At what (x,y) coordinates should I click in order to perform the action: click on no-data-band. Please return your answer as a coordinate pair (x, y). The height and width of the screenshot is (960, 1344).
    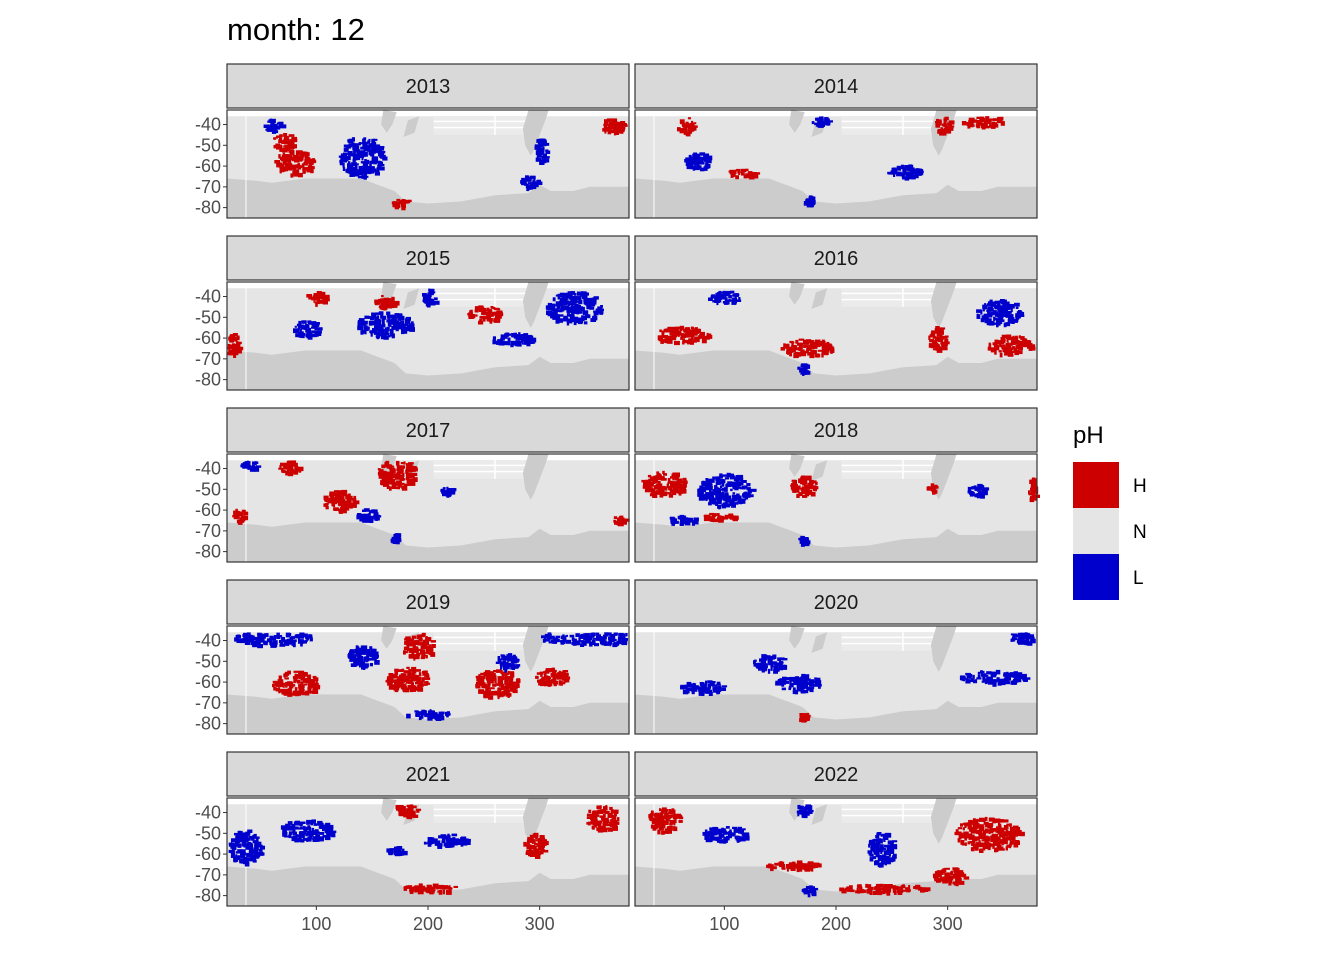
    Looking at the image, I should click on (428, 457).